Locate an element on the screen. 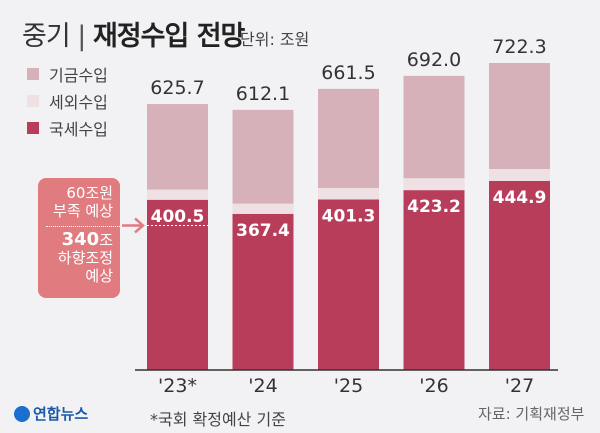  annotation-amount-unit: 조 is located at coordinates (106, 240).